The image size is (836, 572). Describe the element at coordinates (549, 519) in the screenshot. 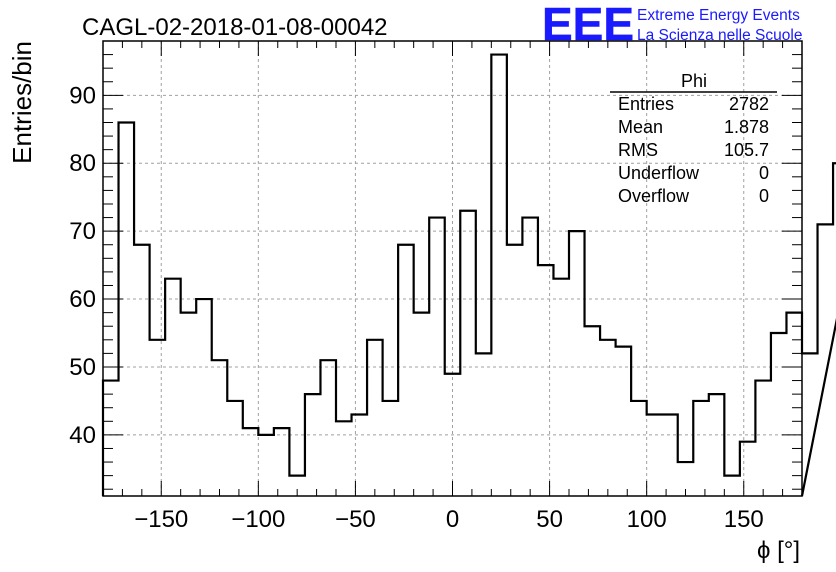

I see `x-tick-label: 50` at that location.